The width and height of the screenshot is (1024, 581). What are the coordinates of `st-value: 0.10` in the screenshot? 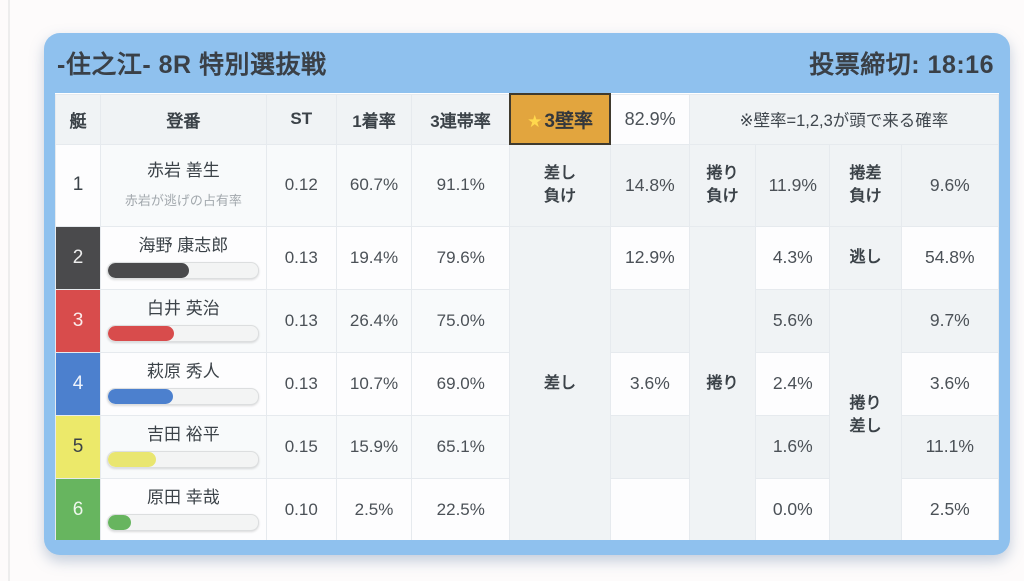 It's located at (301, 508).